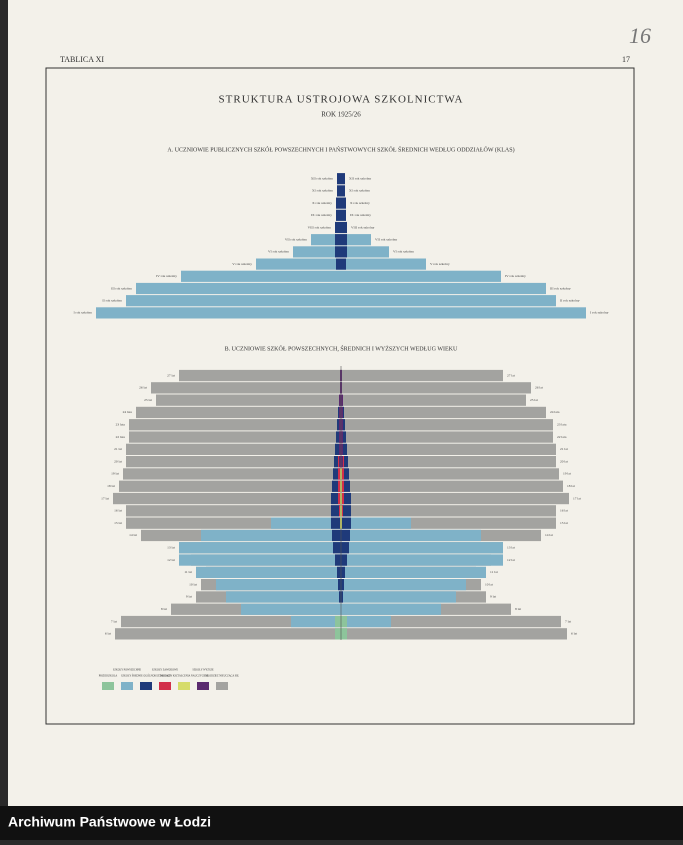 The height and width of the screenshot is (845, 683). Describe the element at coordinates (564, 523) in the screenshot. I see `row-label: 15 lat` at that location.